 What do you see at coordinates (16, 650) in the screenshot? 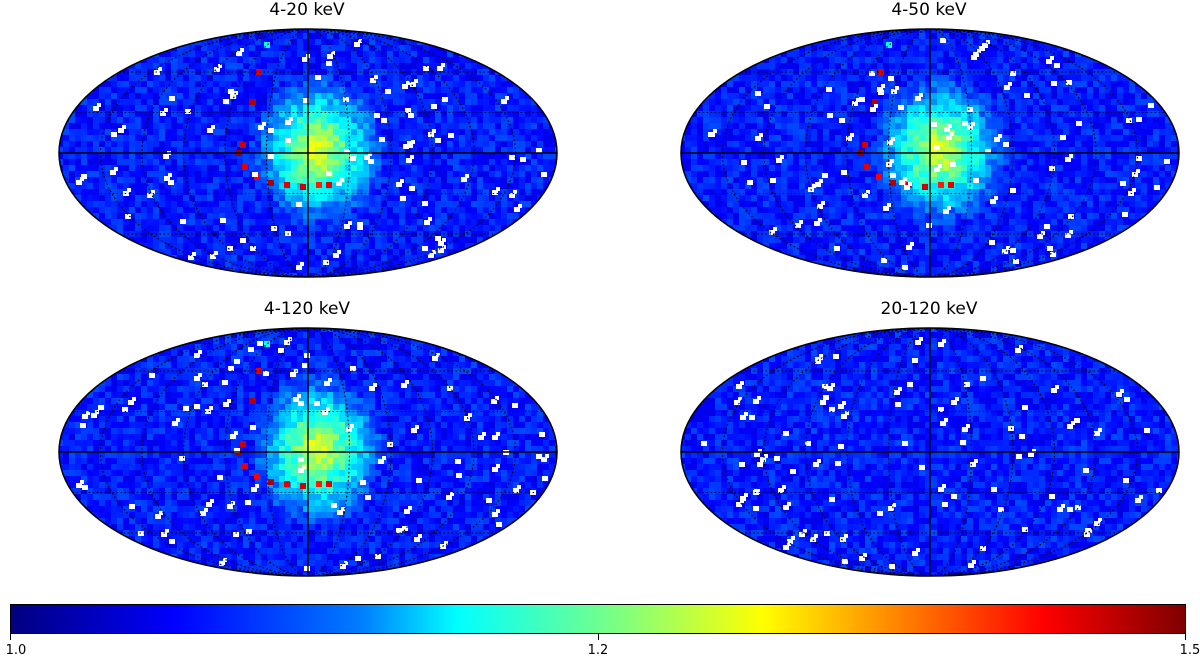
I see `colorbar-label-min: 1.0` at bounding box center [16, 650].